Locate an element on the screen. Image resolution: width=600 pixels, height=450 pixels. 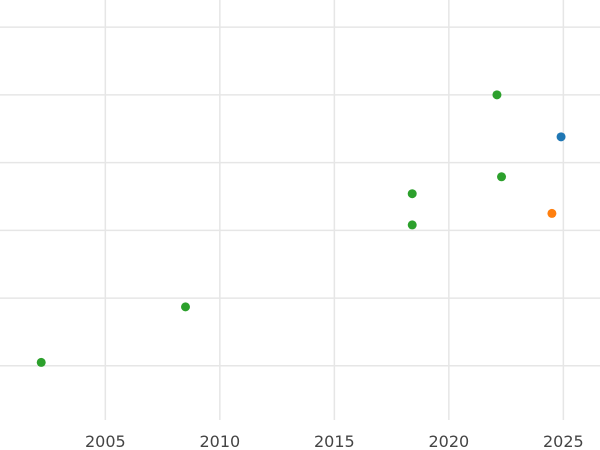
x-tick-label-2015: 2015 is located at coordinates (334, 441).